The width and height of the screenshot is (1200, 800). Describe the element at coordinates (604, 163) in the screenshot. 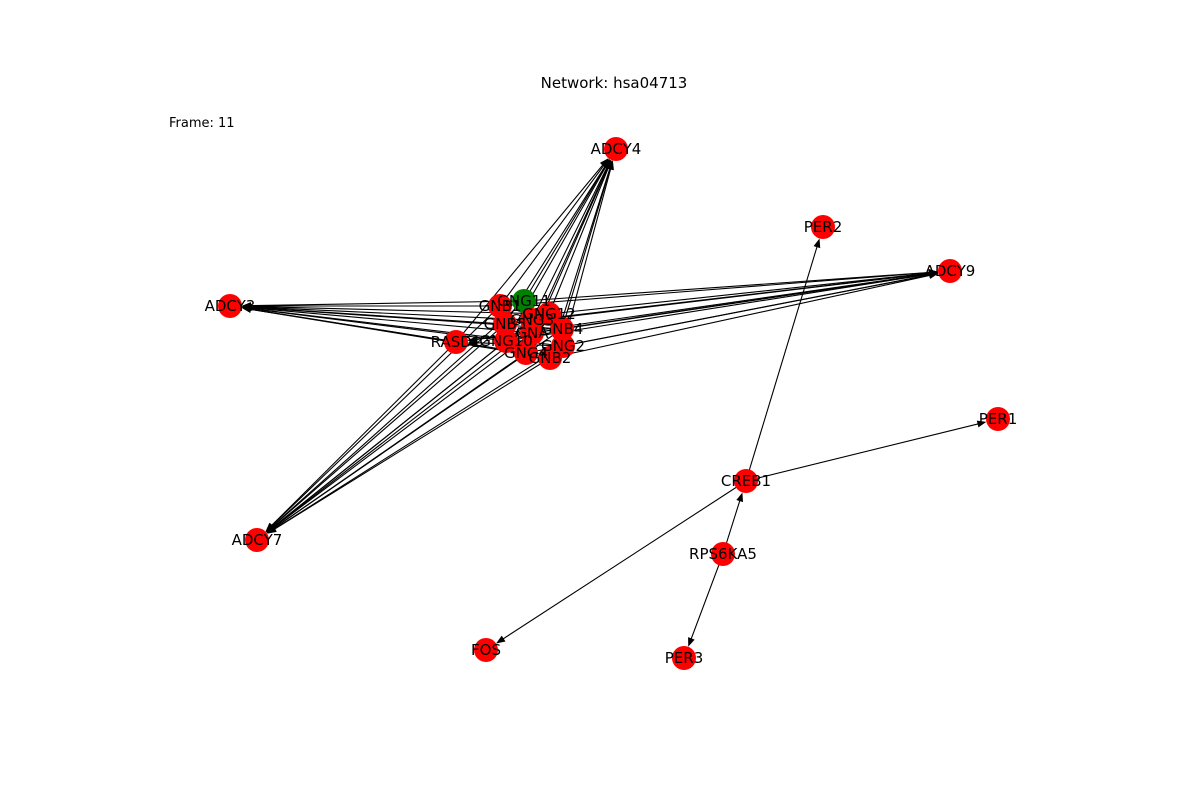

I see `arrowhead-rasd1-adcy4` at that location.